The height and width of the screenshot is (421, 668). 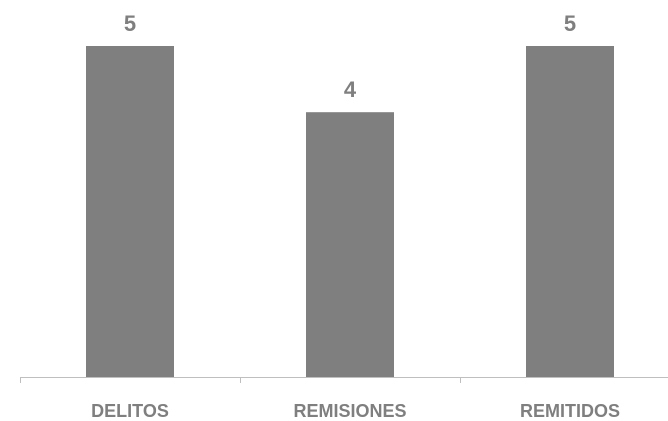 I want to click on category-labels: DELITOS REMISIONES REMITIDOS, so click(x=355, y=411).